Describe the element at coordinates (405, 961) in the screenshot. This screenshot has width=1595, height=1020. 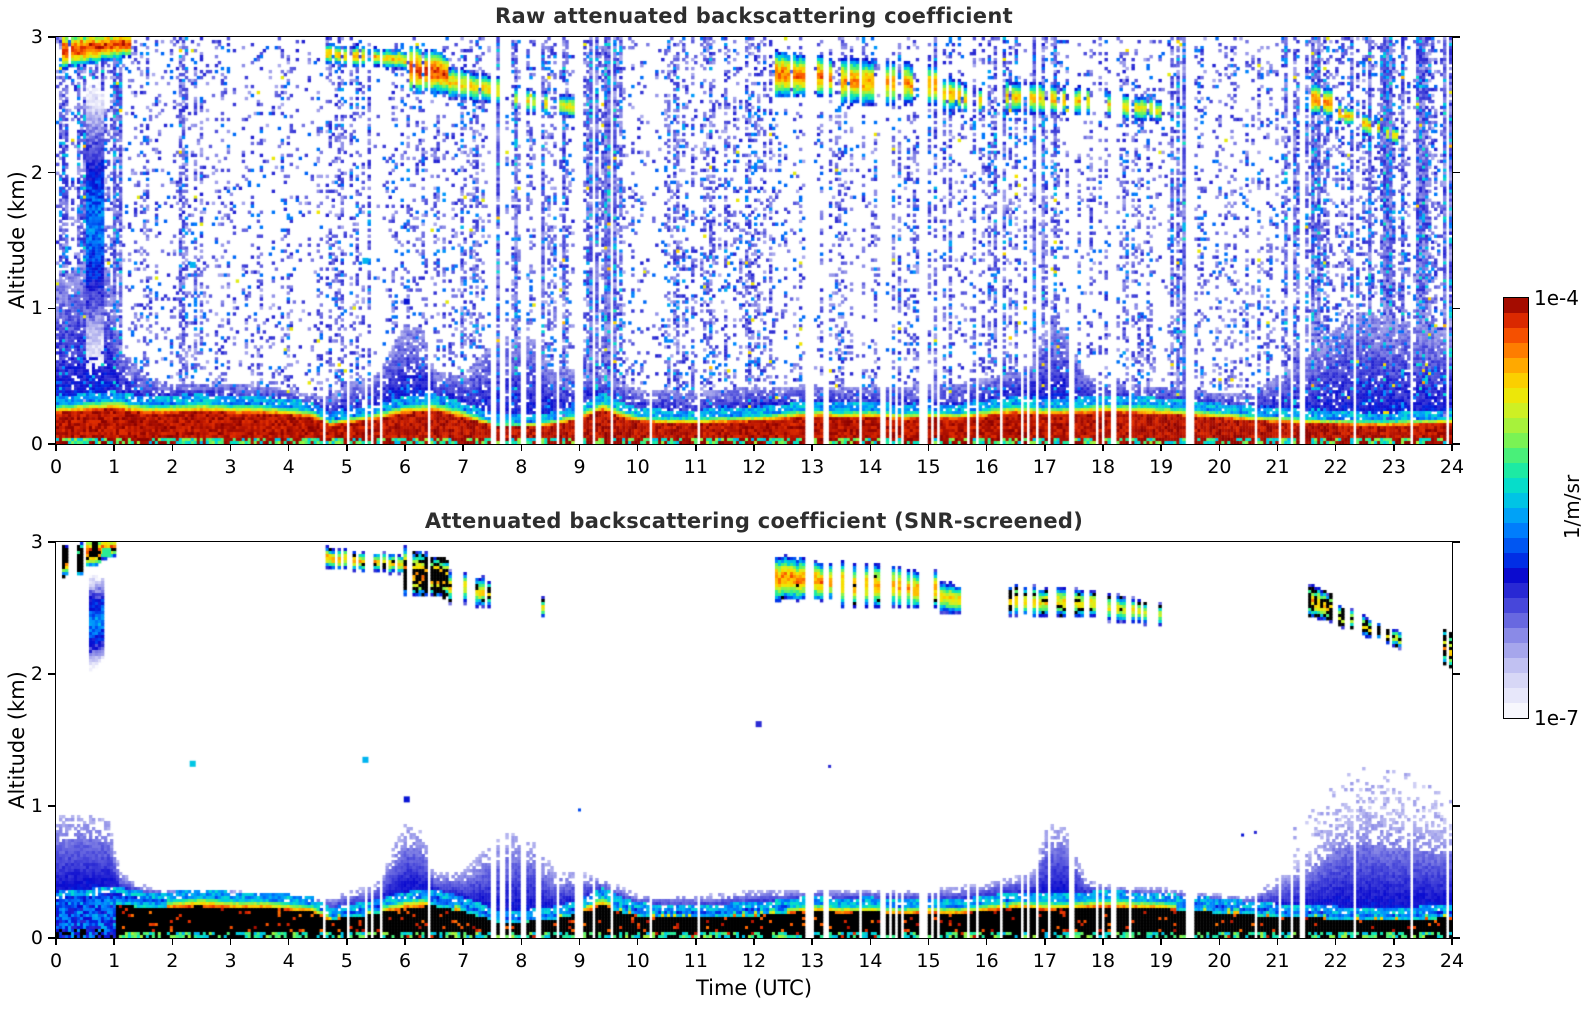
I see `x-tick-label: 6` at that location.